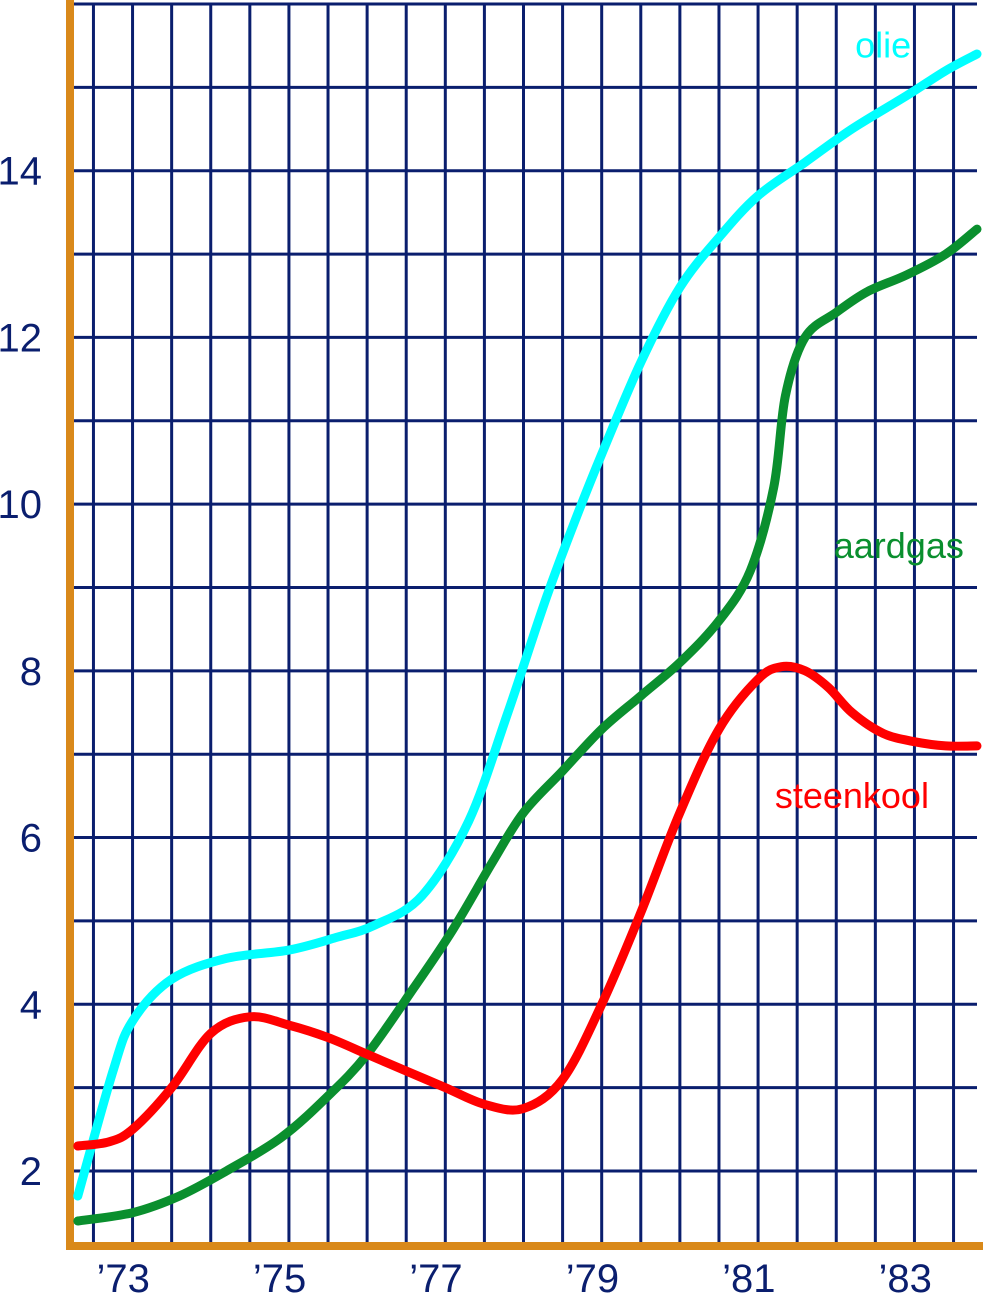 Image resolution: width=989 pixels, height=1301 pixels. What do you see at coordinates (31, 839) in the screenshot?
I see `y-tick-label: 6` at bounding box center [31, 839].